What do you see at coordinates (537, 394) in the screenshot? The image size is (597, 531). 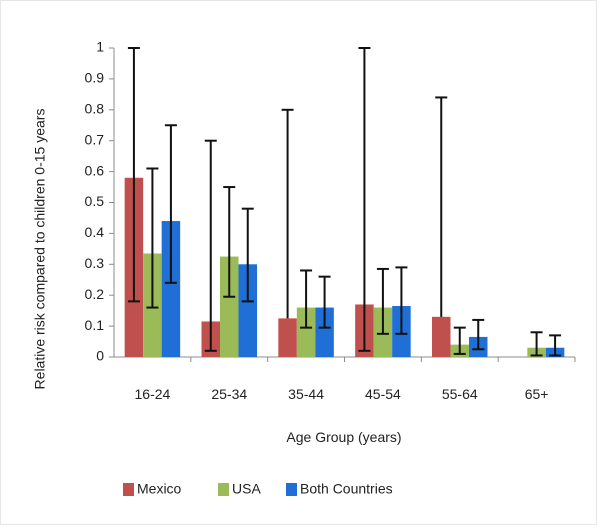 I see `x-tick-label: 65+` at bounding box center [537, 394].